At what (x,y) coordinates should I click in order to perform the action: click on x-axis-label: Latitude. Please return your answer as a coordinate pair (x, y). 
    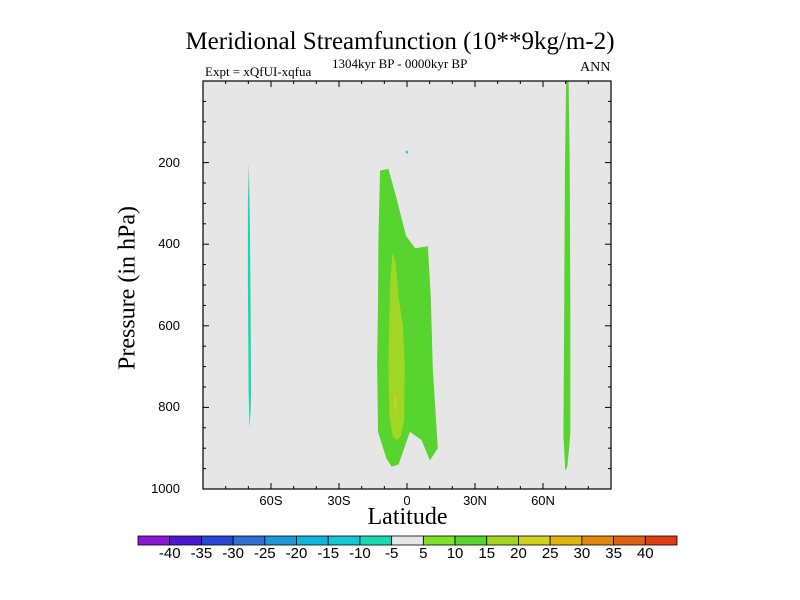
    Looking at the image, I should click on (407, 517).